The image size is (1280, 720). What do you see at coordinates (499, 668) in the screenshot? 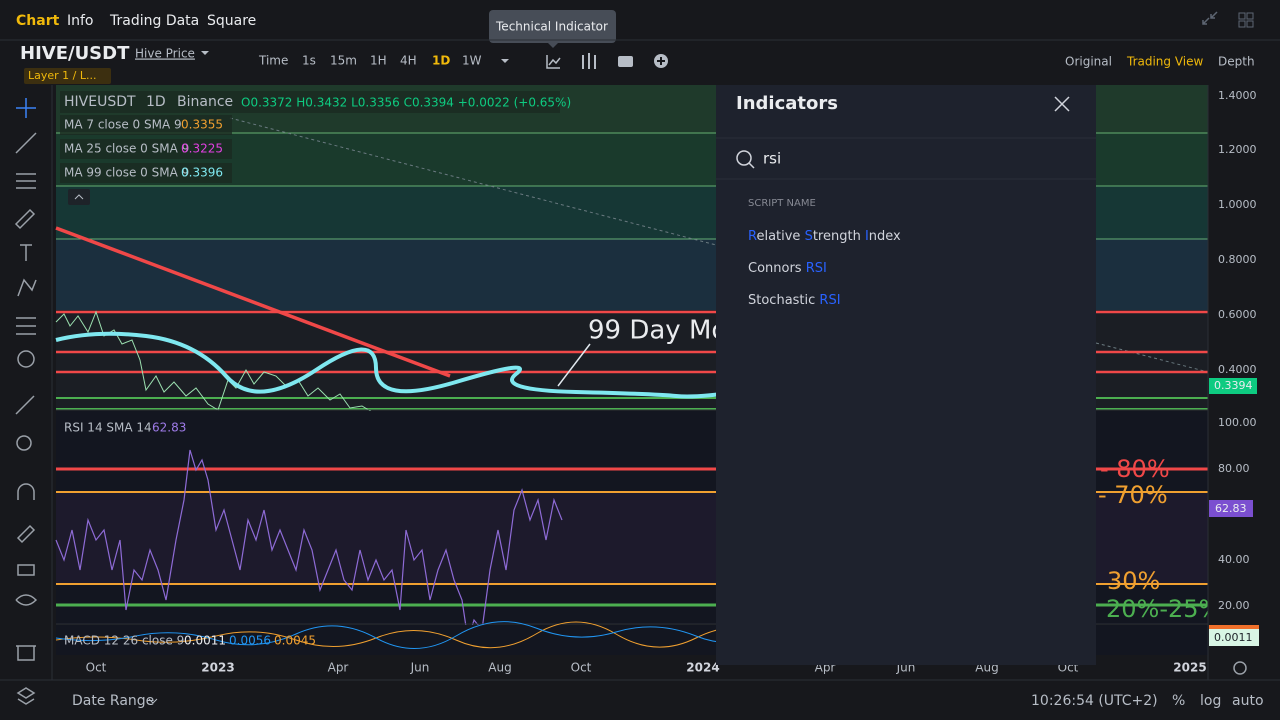
I see `time-tick: Aug` at bounding box center [499, 668].